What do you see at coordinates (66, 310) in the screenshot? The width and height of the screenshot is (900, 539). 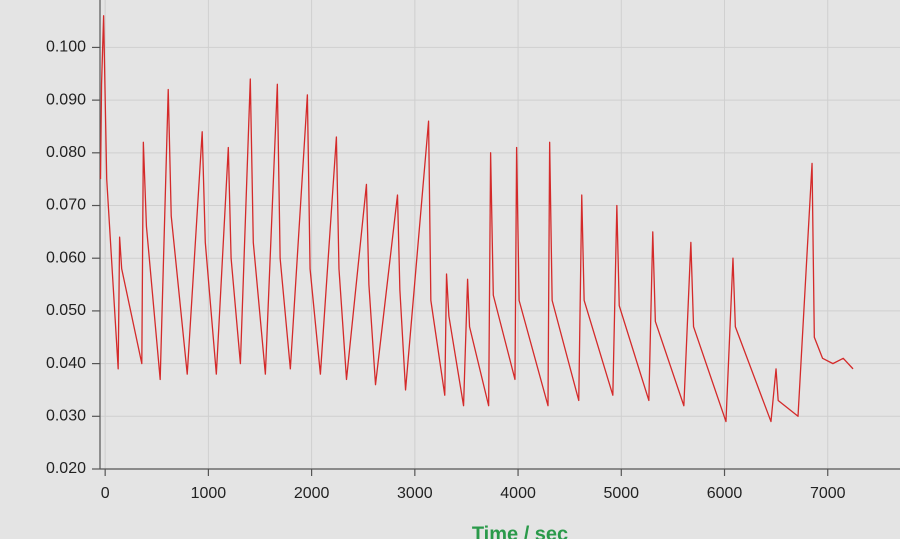 I see `y-tick-label: 0.050` at bounding box center [66, 310].